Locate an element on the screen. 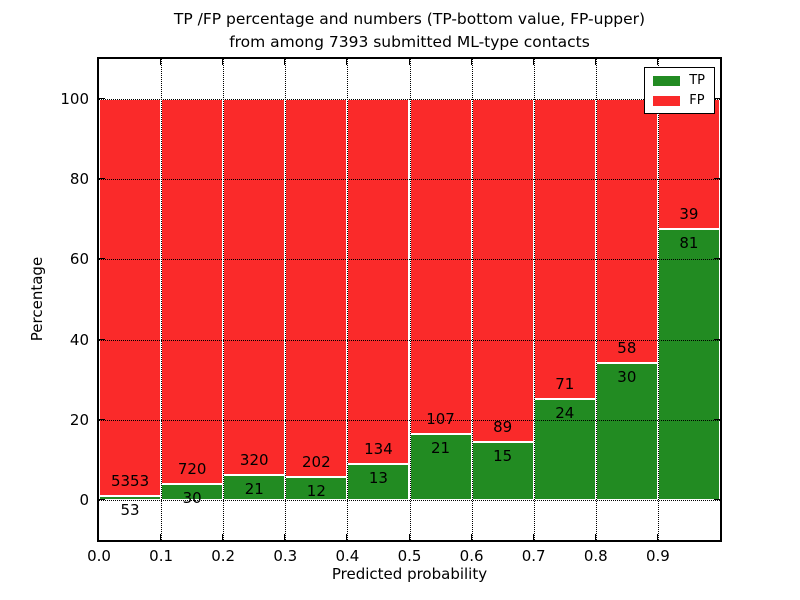  legend: TP FP is located at coordinates (679, 90).